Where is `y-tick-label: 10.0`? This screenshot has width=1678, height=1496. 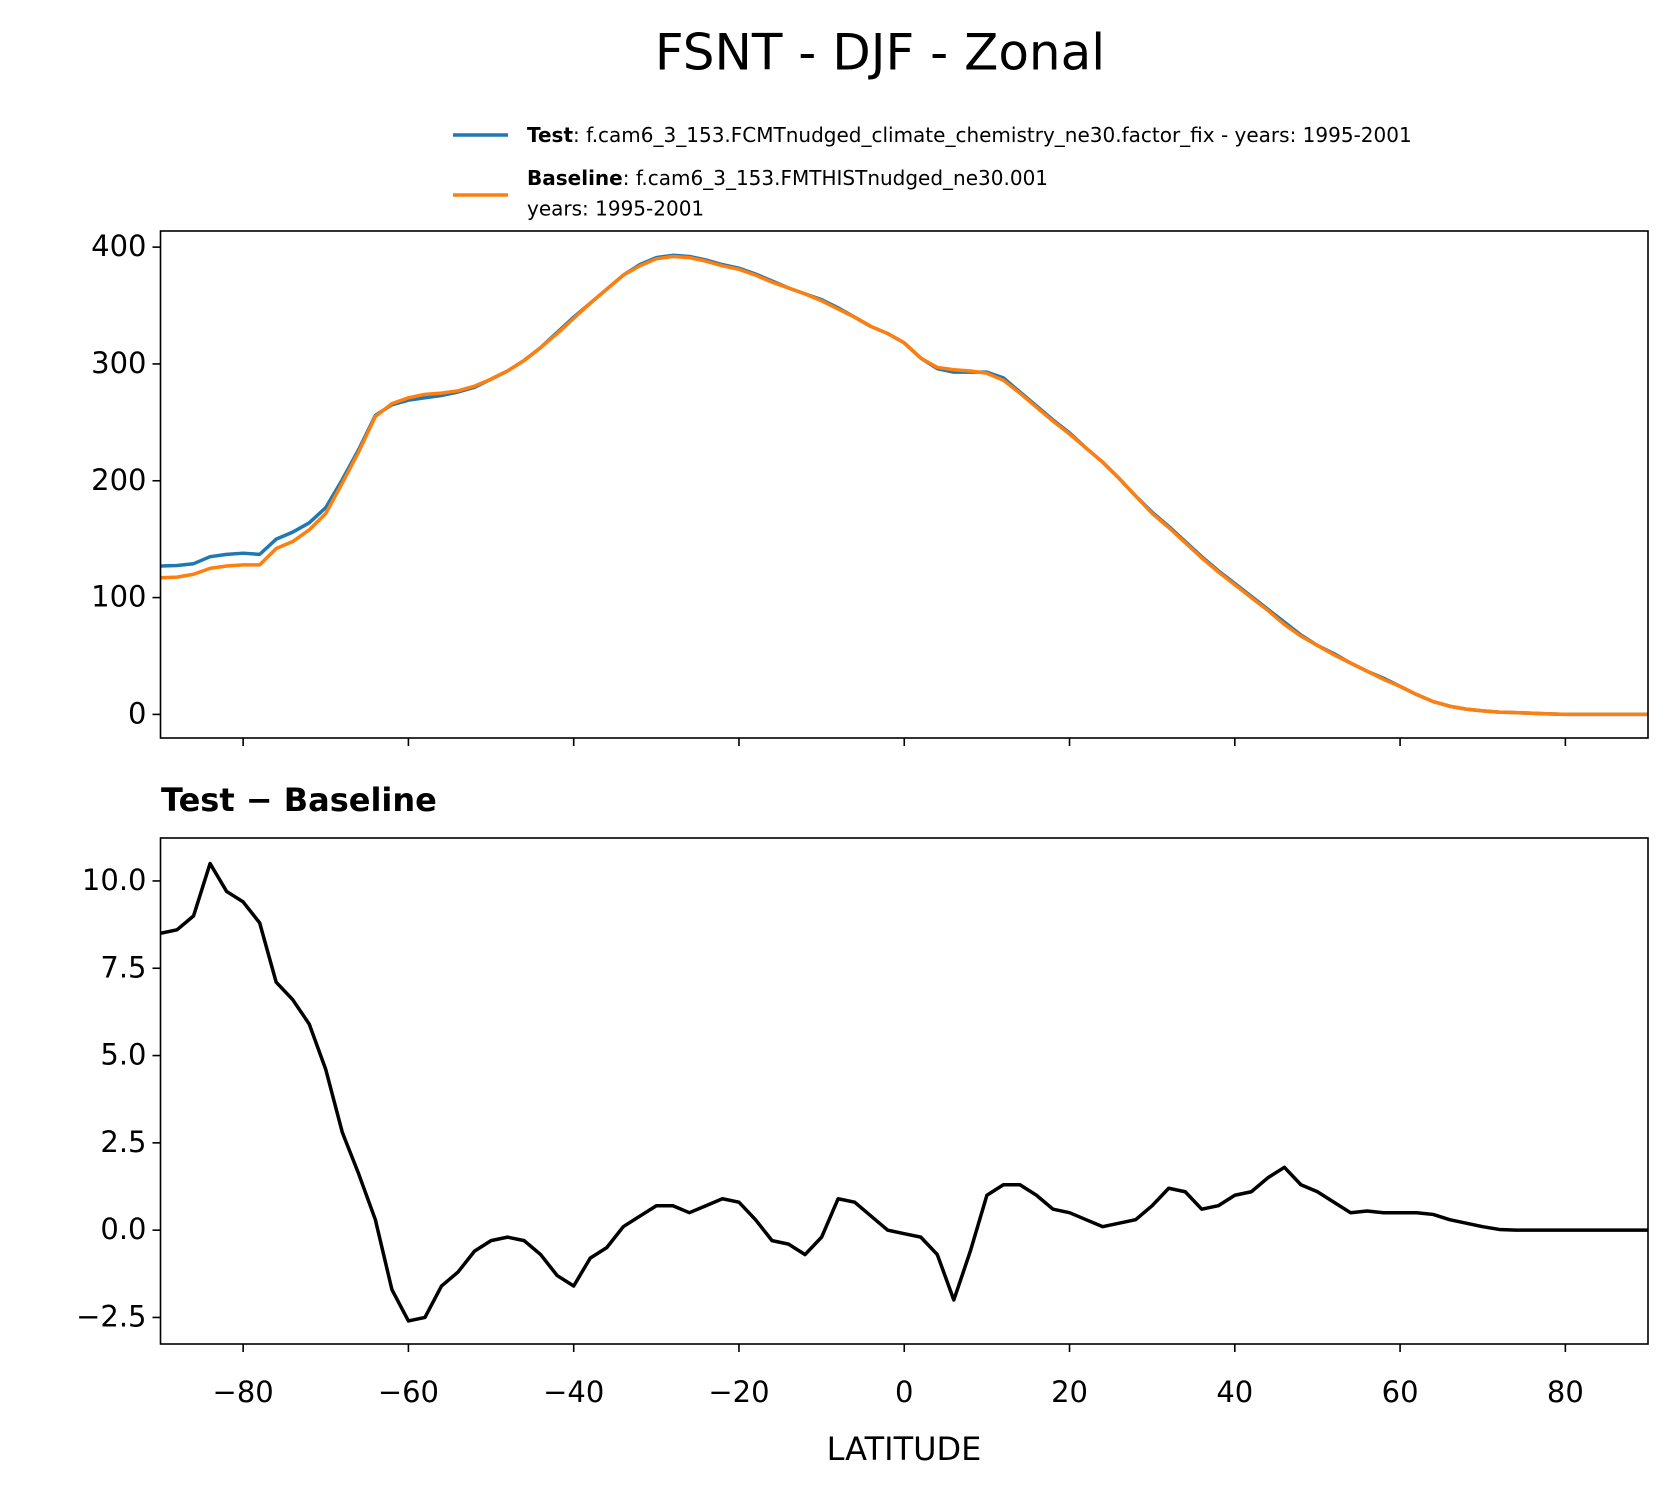
y-tick-label: 10.0 is located at coordinates (114, 880).